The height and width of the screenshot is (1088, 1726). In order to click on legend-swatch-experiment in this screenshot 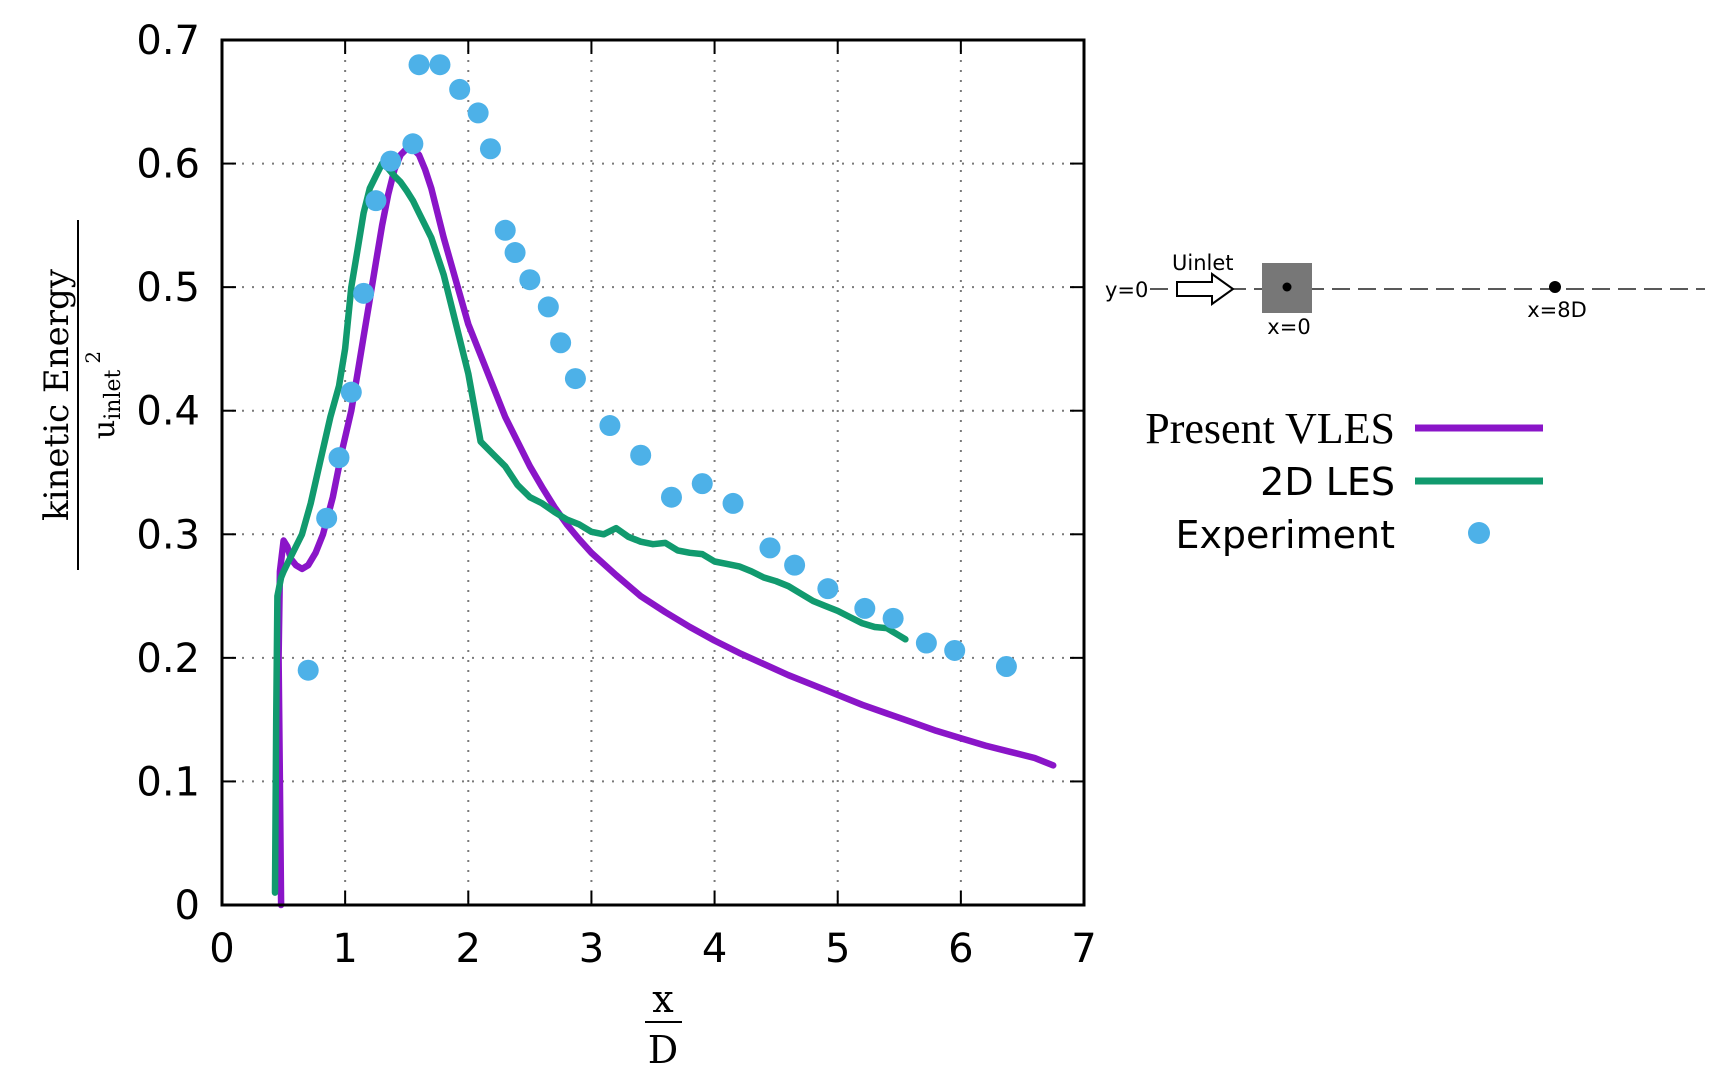, I will do `click(1479, 533)`.